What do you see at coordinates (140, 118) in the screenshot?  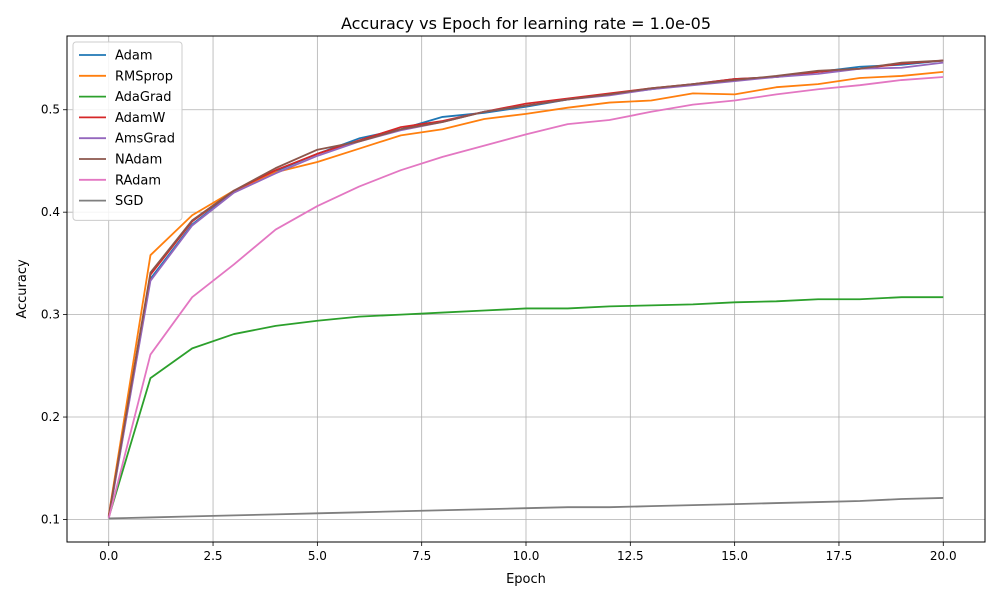 I see `legend-label: AdamW` at bounding box center [140, 118].